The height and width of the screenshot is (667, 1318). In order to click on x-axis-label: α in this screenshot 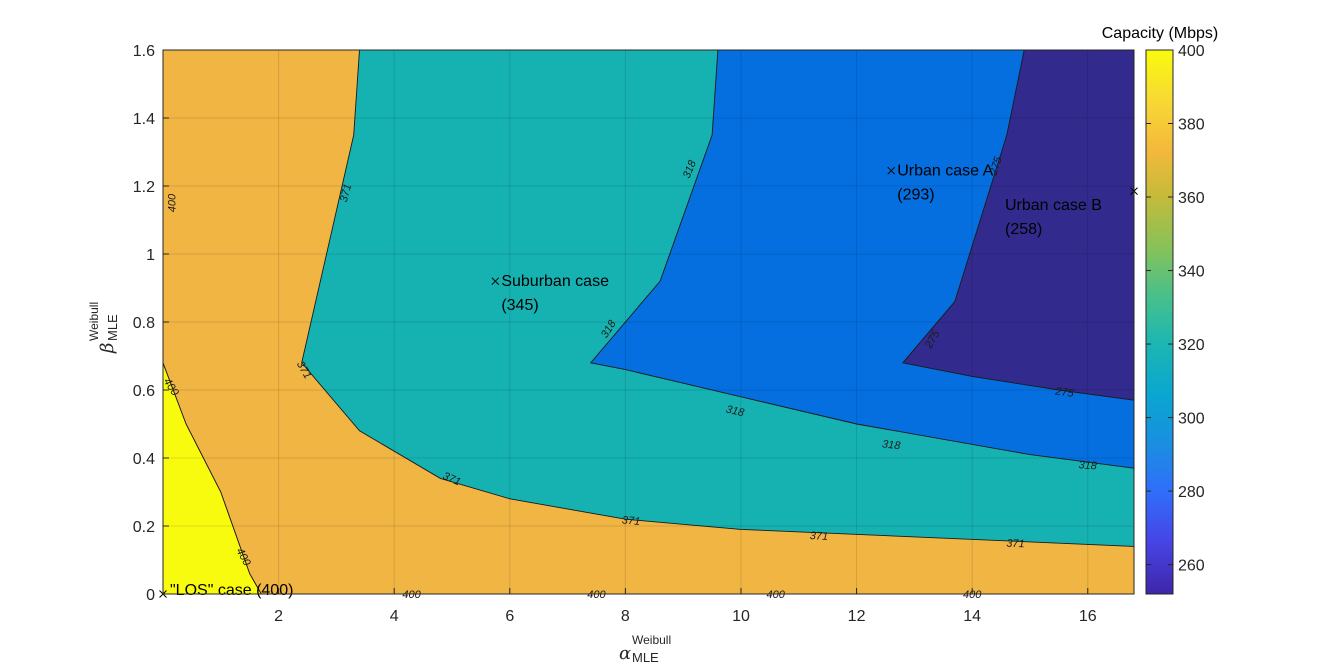, I will do `click(625, 653)`.